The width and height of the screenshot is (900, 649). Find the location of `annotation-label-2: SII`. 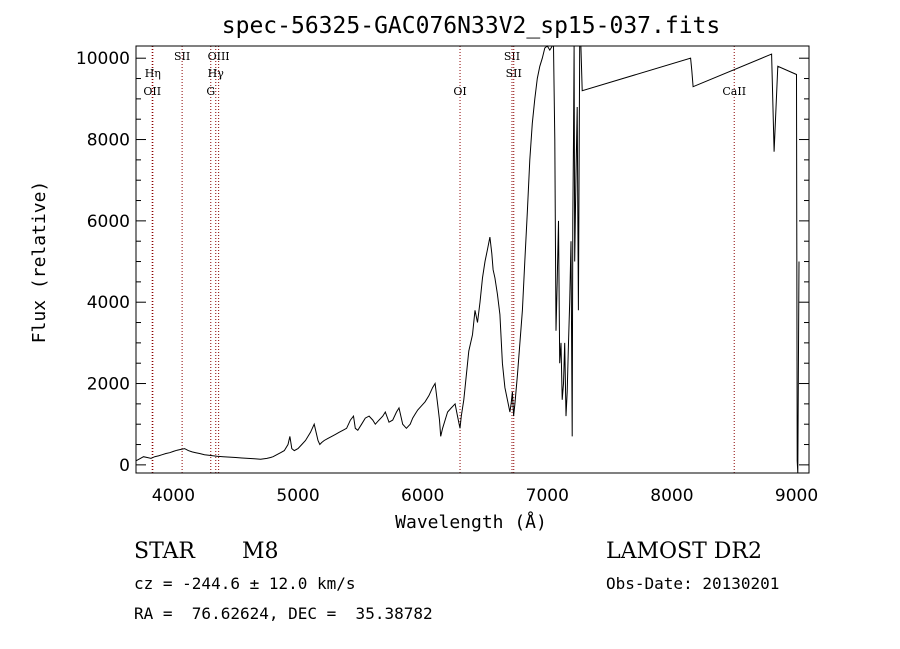

annotation-label-2: SII is located at coordinates (182, 56).